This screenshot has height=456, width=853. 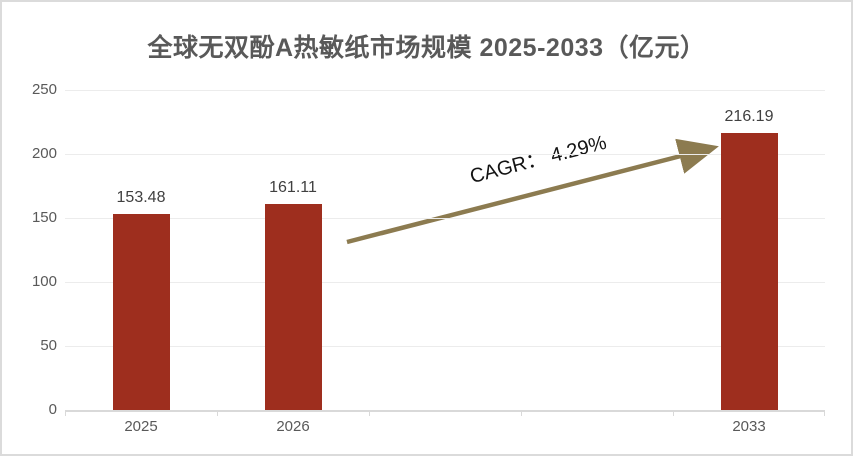 I want to click on bar-2025, so click(x=141, y=311).